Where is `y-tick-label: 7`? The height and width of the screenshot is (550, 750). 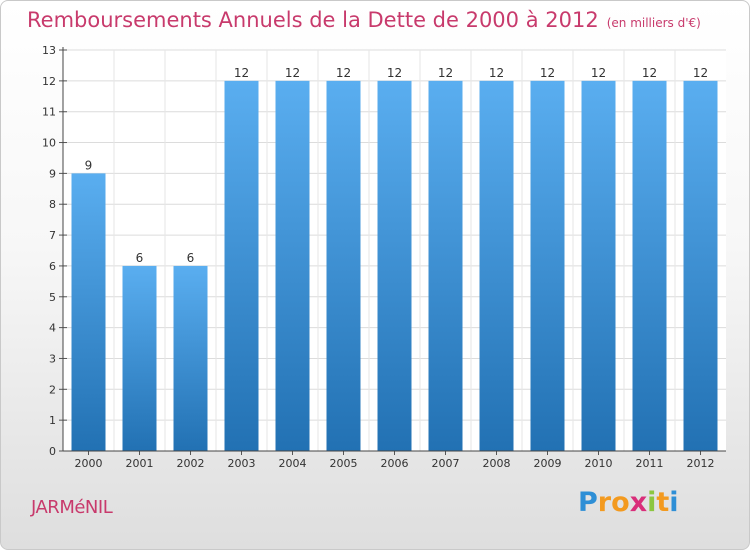
y-tick-label: 7 is located at coordinates (52, 235).